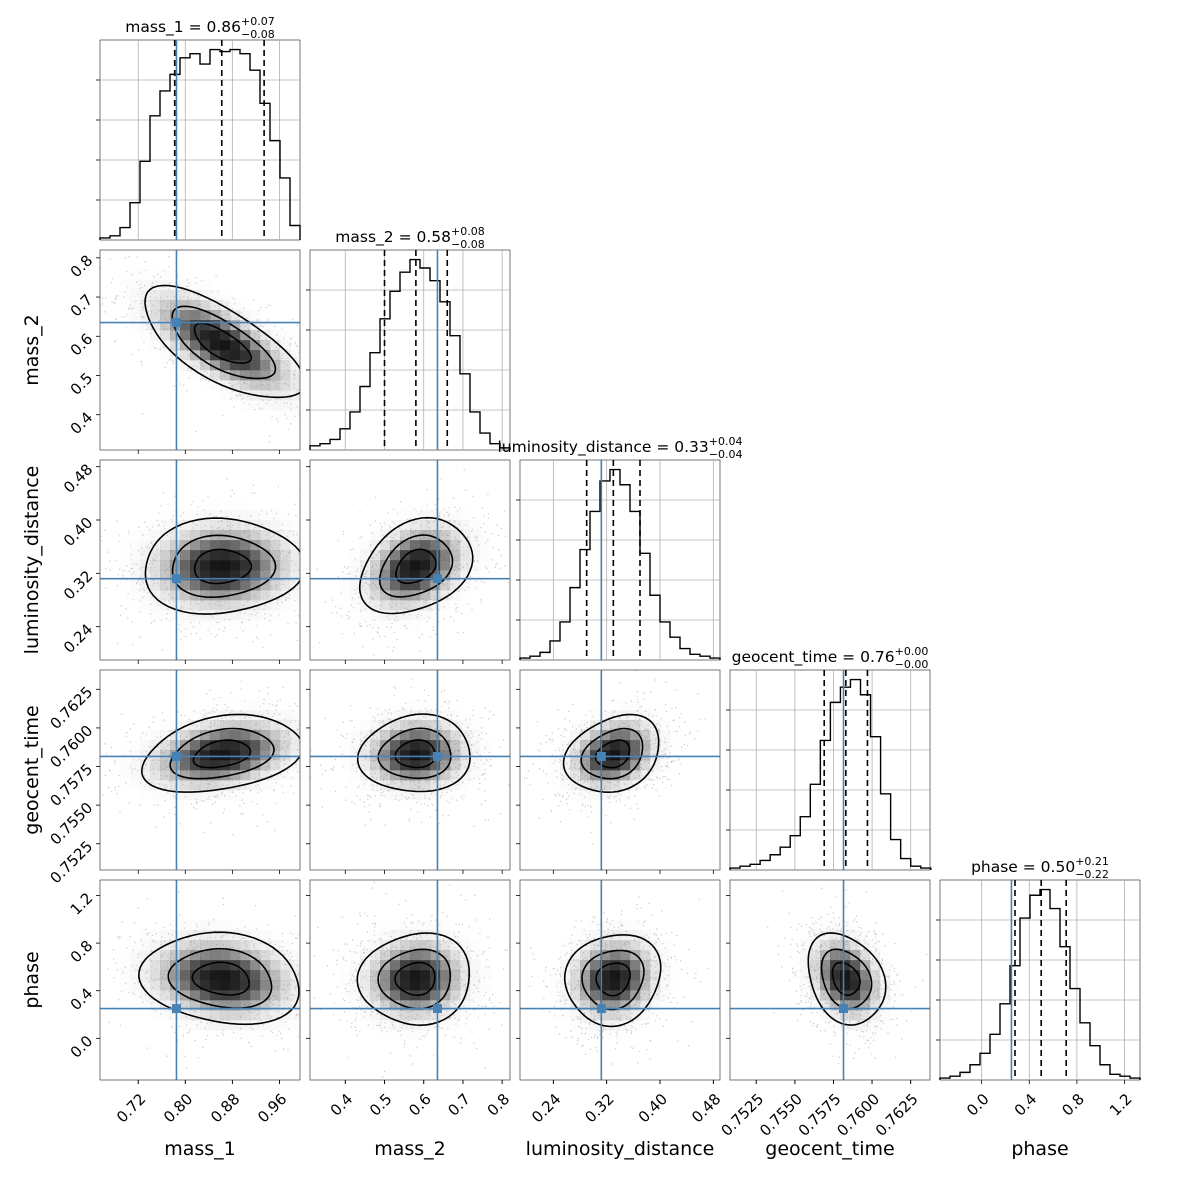  What do you see at coordinates (82, 904) in the screenshot?
I see `y-tick-label: 1.2` at bounding box center [82, 904].